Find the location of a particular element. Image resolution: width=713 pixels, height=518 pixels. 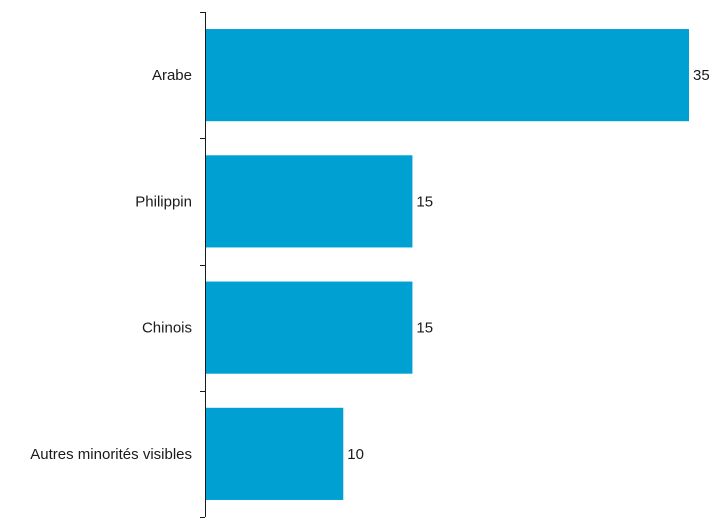

value-label: 10 is located at coordinates (355, 454).